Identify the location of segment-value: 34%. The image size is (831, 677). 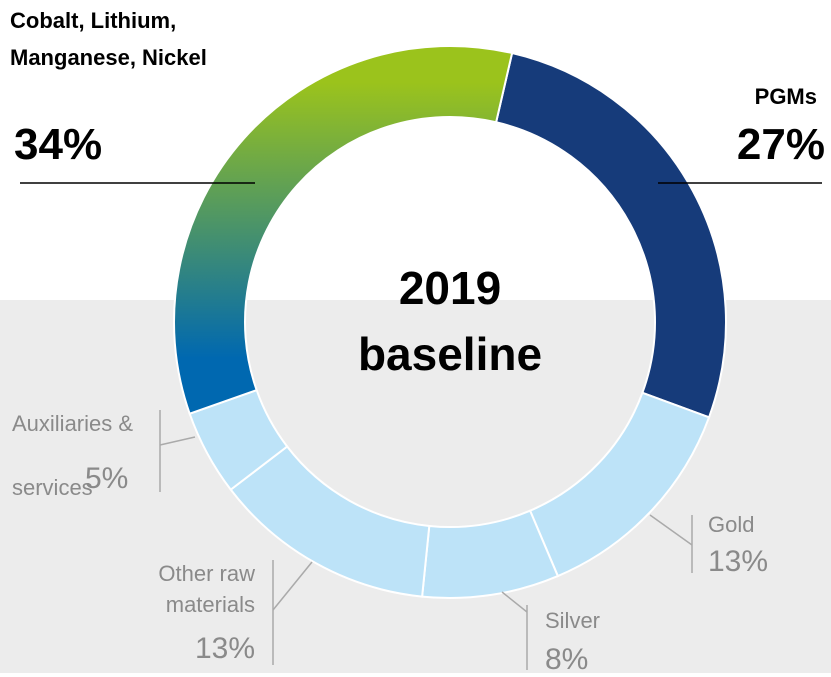
(58, 144).